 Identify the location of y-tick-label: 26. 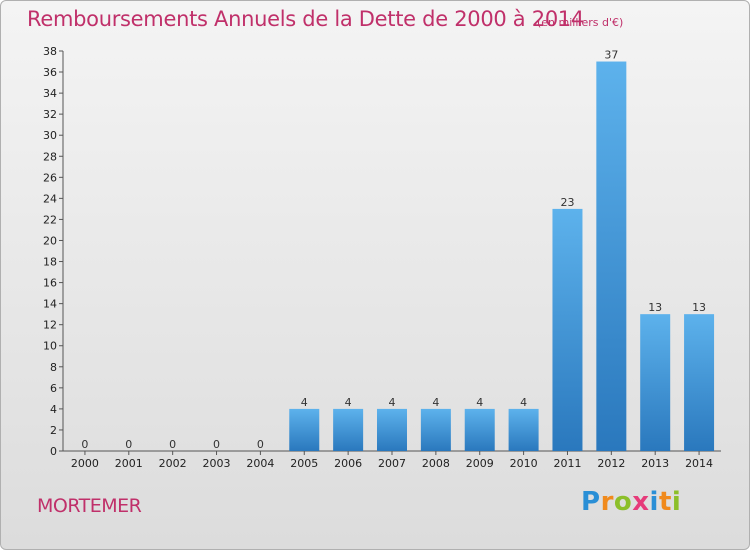
(50, 177).